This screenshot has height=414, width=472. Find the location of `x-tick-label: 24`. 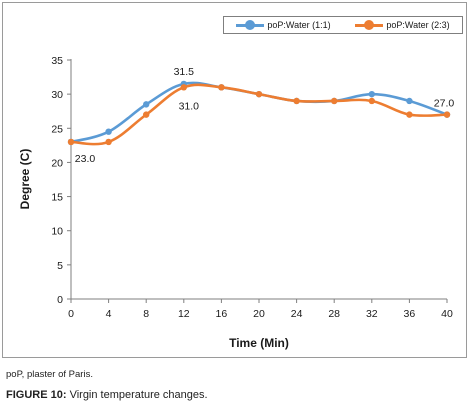

x-tick-label: 24 is located at coordinates (297, 314).